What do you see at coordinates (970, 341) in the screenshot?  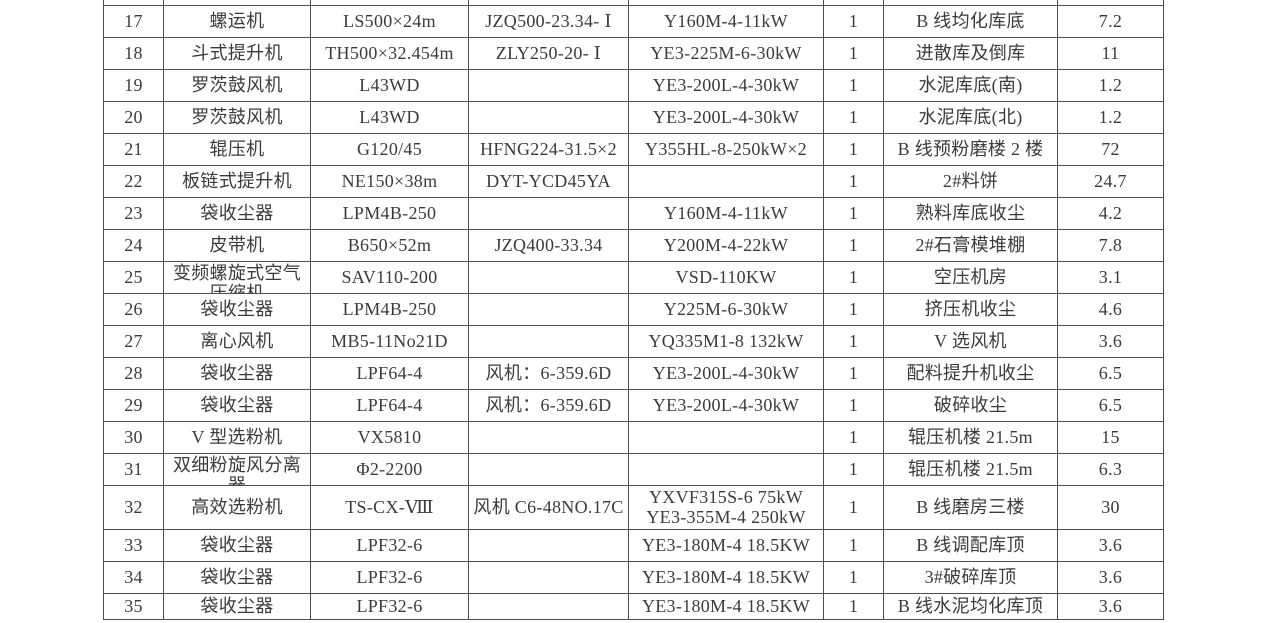 I see `cell-location: V 选风机` at bounding box center [970, 341].